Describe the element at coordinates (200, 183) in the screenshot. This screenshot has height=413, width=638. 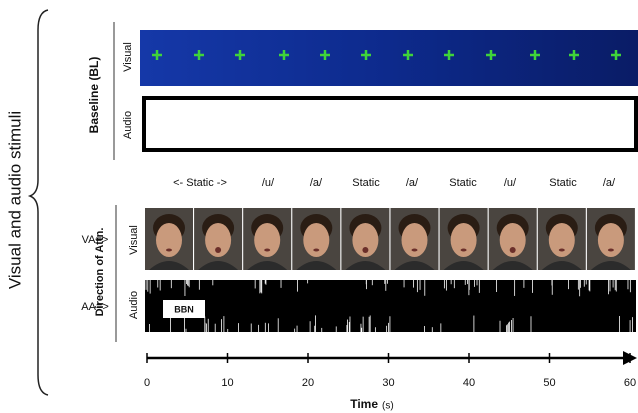
I see `segment-label: <- Static ->` at that location.